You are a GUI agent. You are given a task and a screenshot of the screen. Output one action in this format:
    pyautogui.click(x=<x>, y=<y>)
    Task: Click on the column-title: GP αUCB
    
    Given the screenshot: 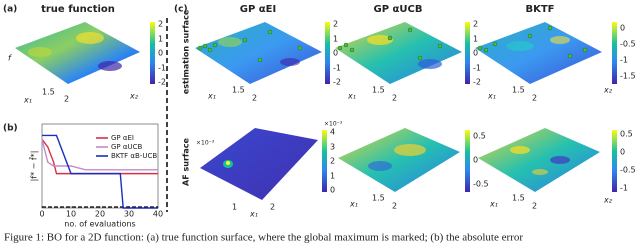 What is the action you would take?
    pyautogui.click(x=398, y=9)
    